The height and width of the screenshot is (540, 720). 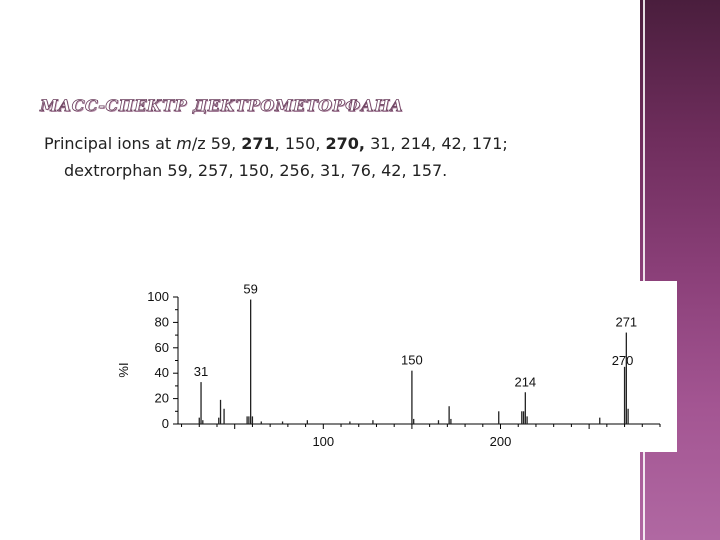 I want to click on y-tick-label: 100, so click(x=158, y=296).